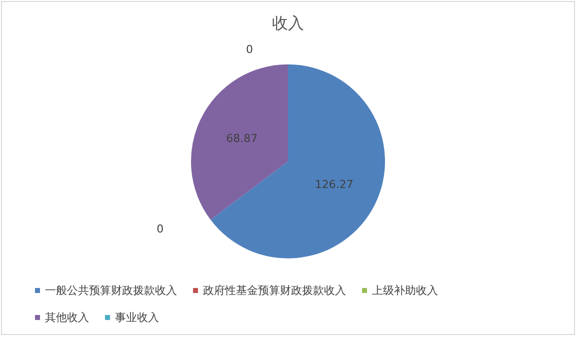  What do you see at coordinates (137, 317) in the screenshot?
I see `legend-label: 事业收入` at bounding box center [137, 317].